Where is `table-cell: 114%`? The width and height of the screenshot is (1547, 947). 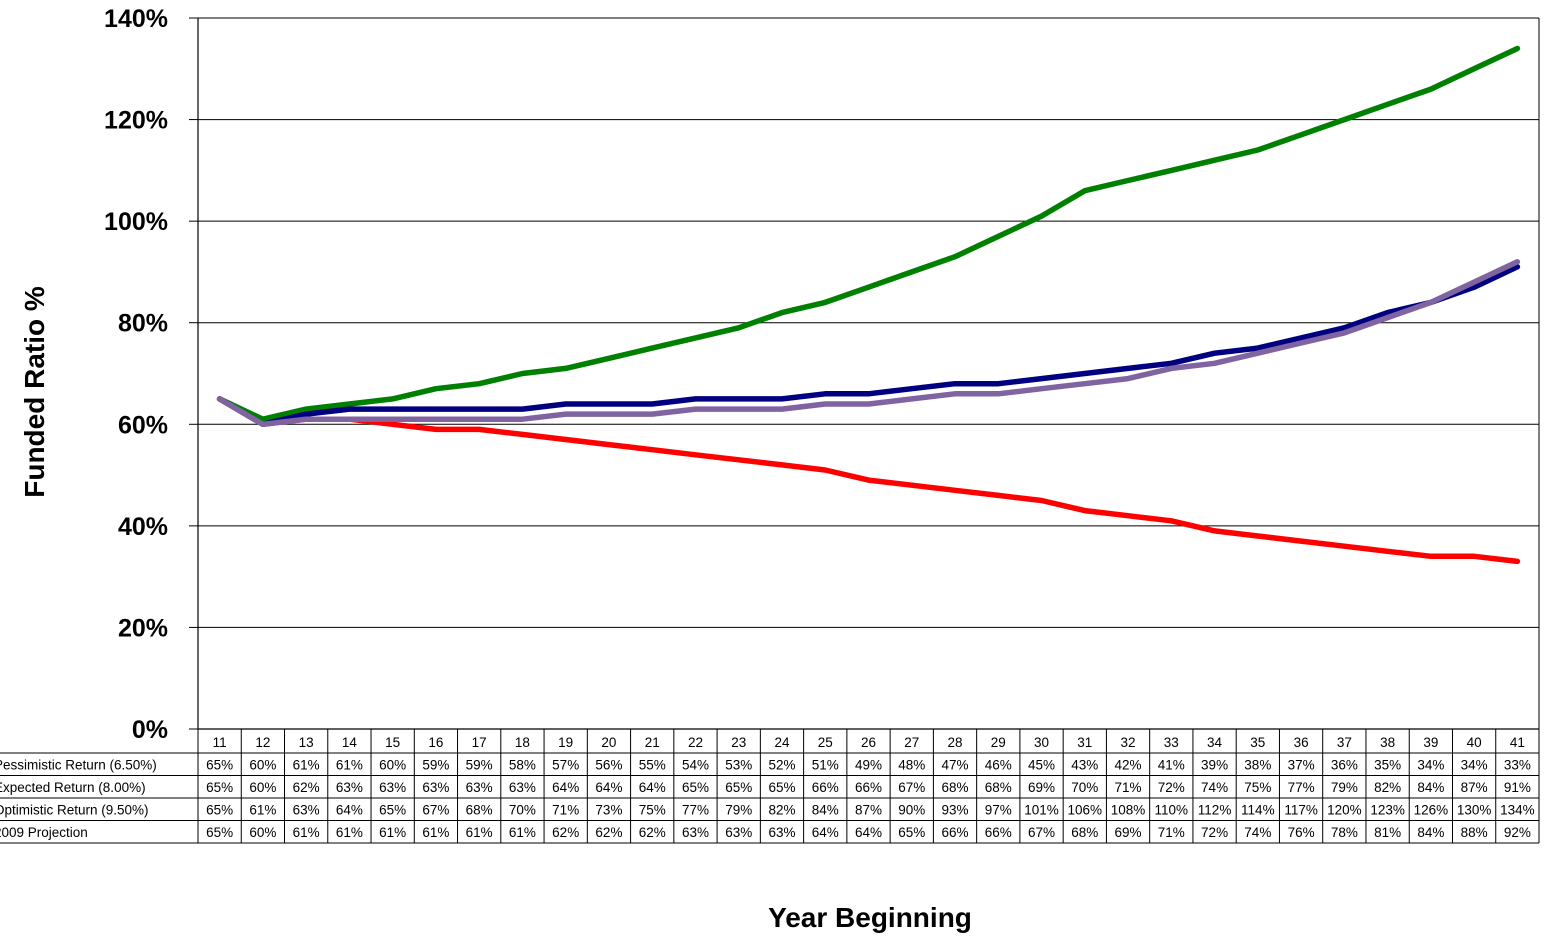
table-cell: 114% is located at coordinates (1258, 809).